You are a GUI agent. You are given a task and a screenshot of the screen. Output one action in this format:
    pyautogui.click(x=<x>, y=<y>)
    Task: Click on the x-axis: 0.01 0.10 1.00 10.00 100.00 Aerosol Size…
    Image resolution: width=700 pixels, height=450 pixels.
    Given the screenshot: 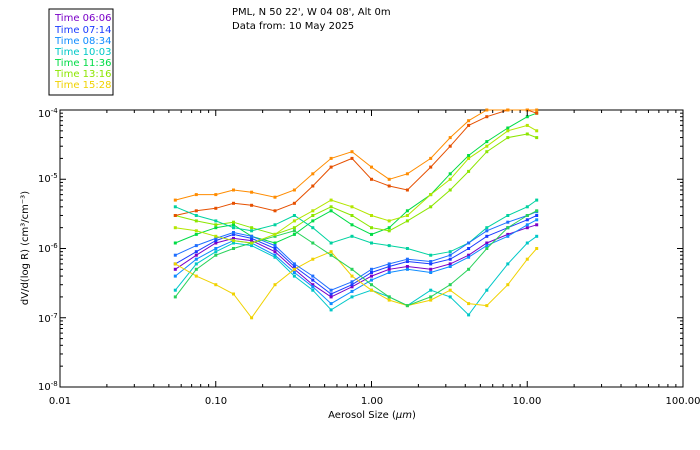 What is the action you would take?
    pyautogui.click(x=374, y=408)
    